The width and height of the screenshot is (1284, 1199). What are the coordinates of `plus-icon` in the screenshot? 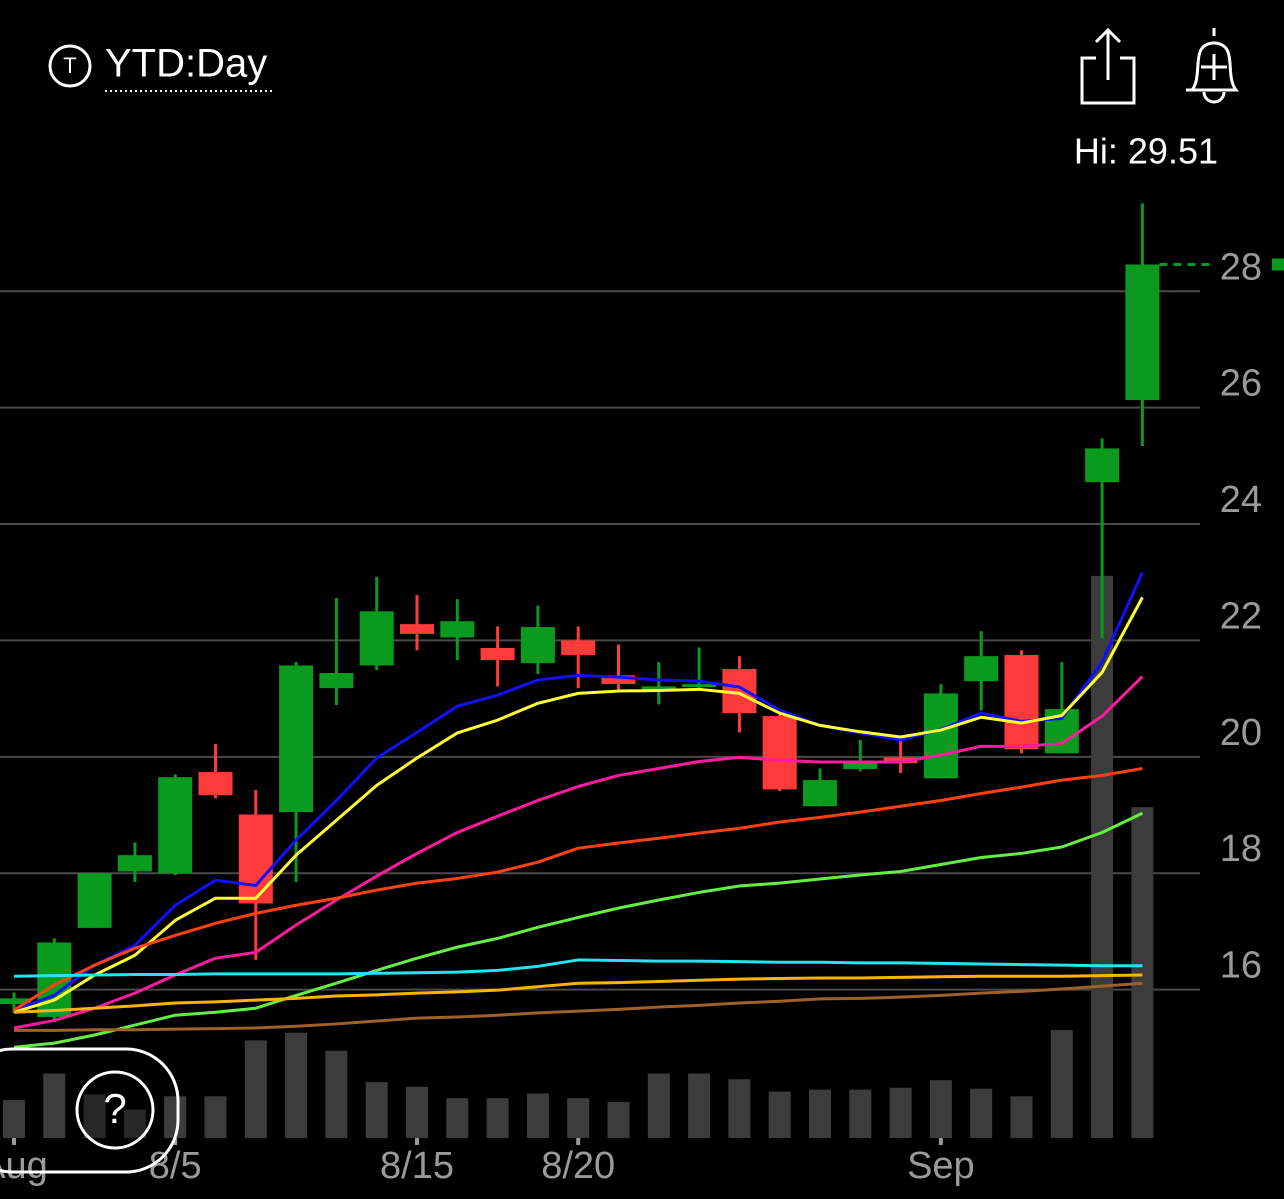 It's located at (1214, 67).